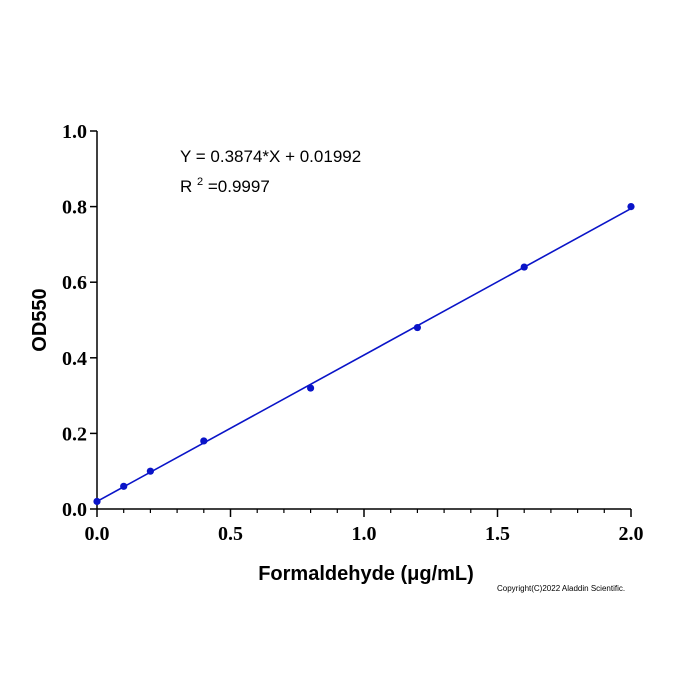 Image resolution: width=700 pixels, height=700 pixels. I want to click on y-tick-label: 0.8, so click(74, 208).